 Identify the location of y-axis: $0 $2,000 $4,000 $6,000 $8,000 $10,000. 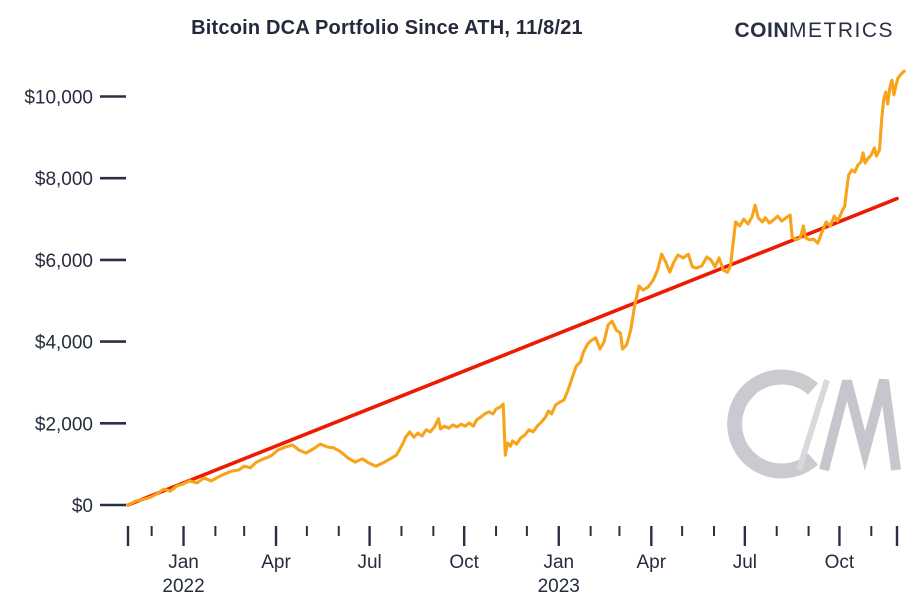
(75, 302).